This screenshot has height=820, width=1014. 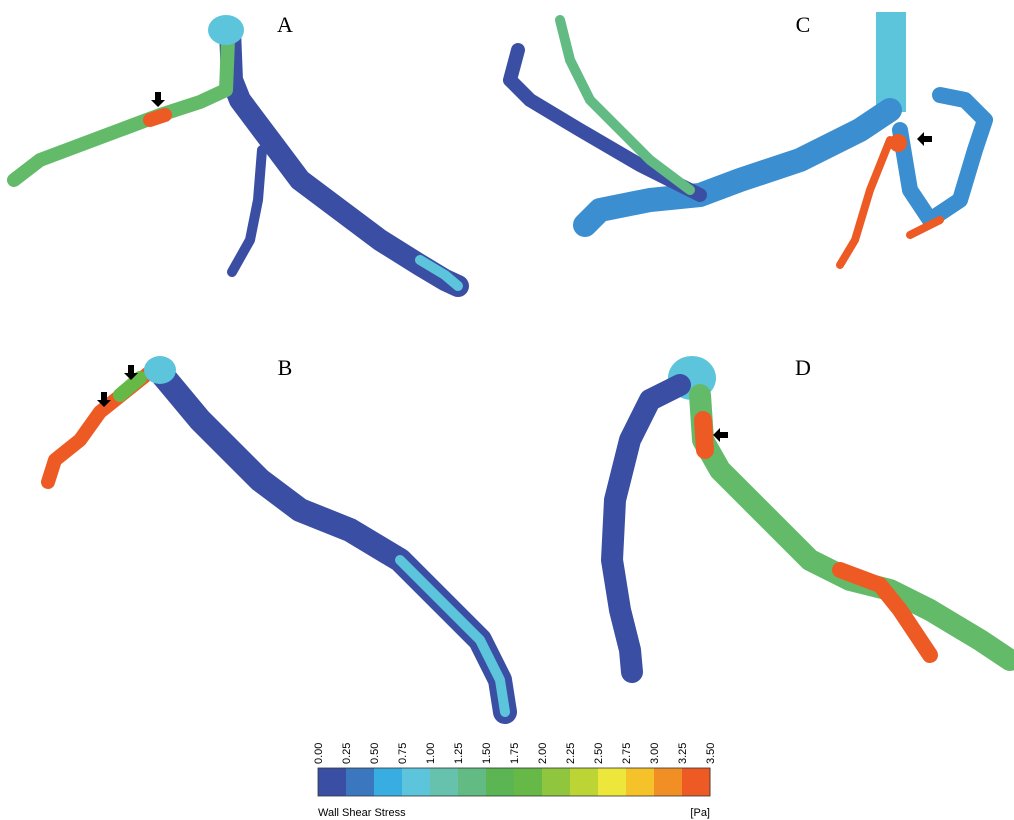 I want to click on colorbar-tick-label: 1.00, so click(x=431, y=753).